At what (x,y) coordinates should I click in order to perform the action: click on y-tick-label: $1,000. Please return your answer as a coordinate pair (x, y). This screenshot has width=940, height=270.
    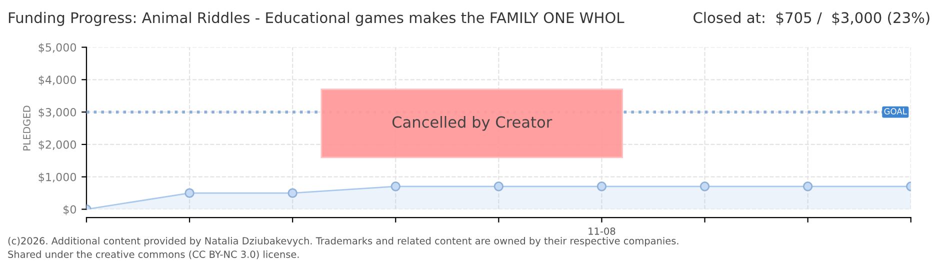
    Looking at the image, I should click on (57, 177).